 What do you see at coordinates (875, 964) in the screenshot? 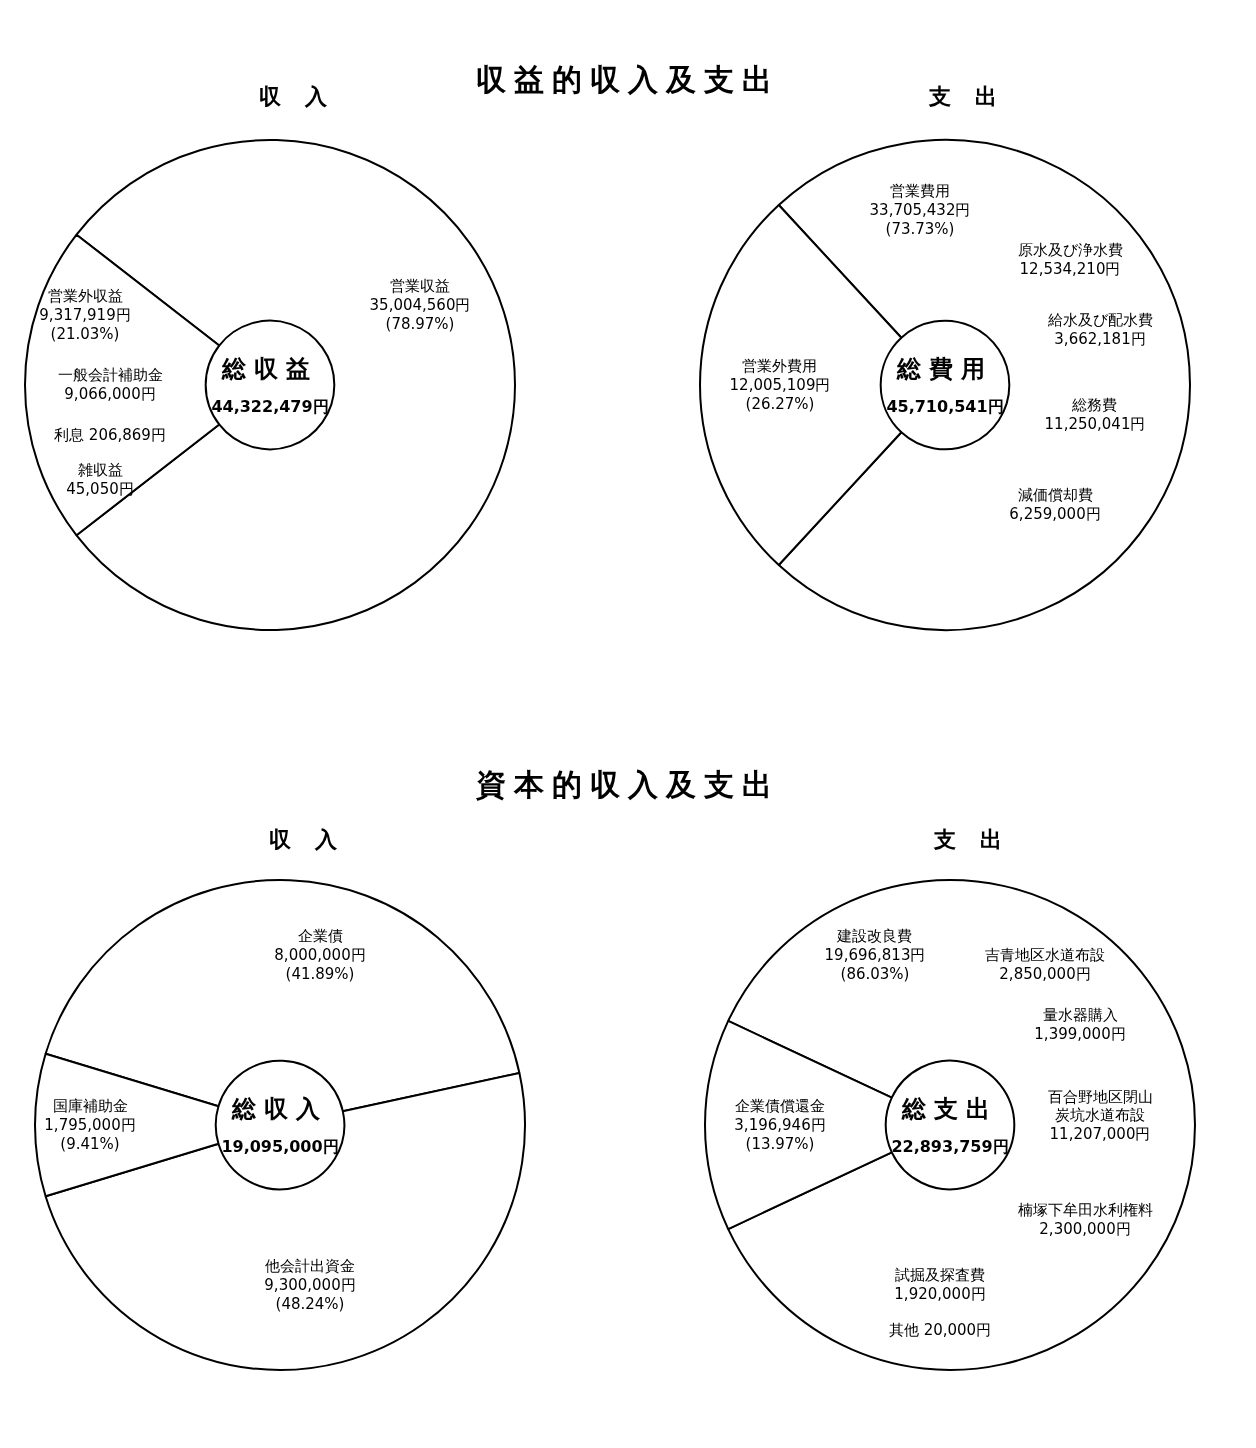
I see `data-label: 19,696,813円 (86.03%)` at bounding box center [875, 964].